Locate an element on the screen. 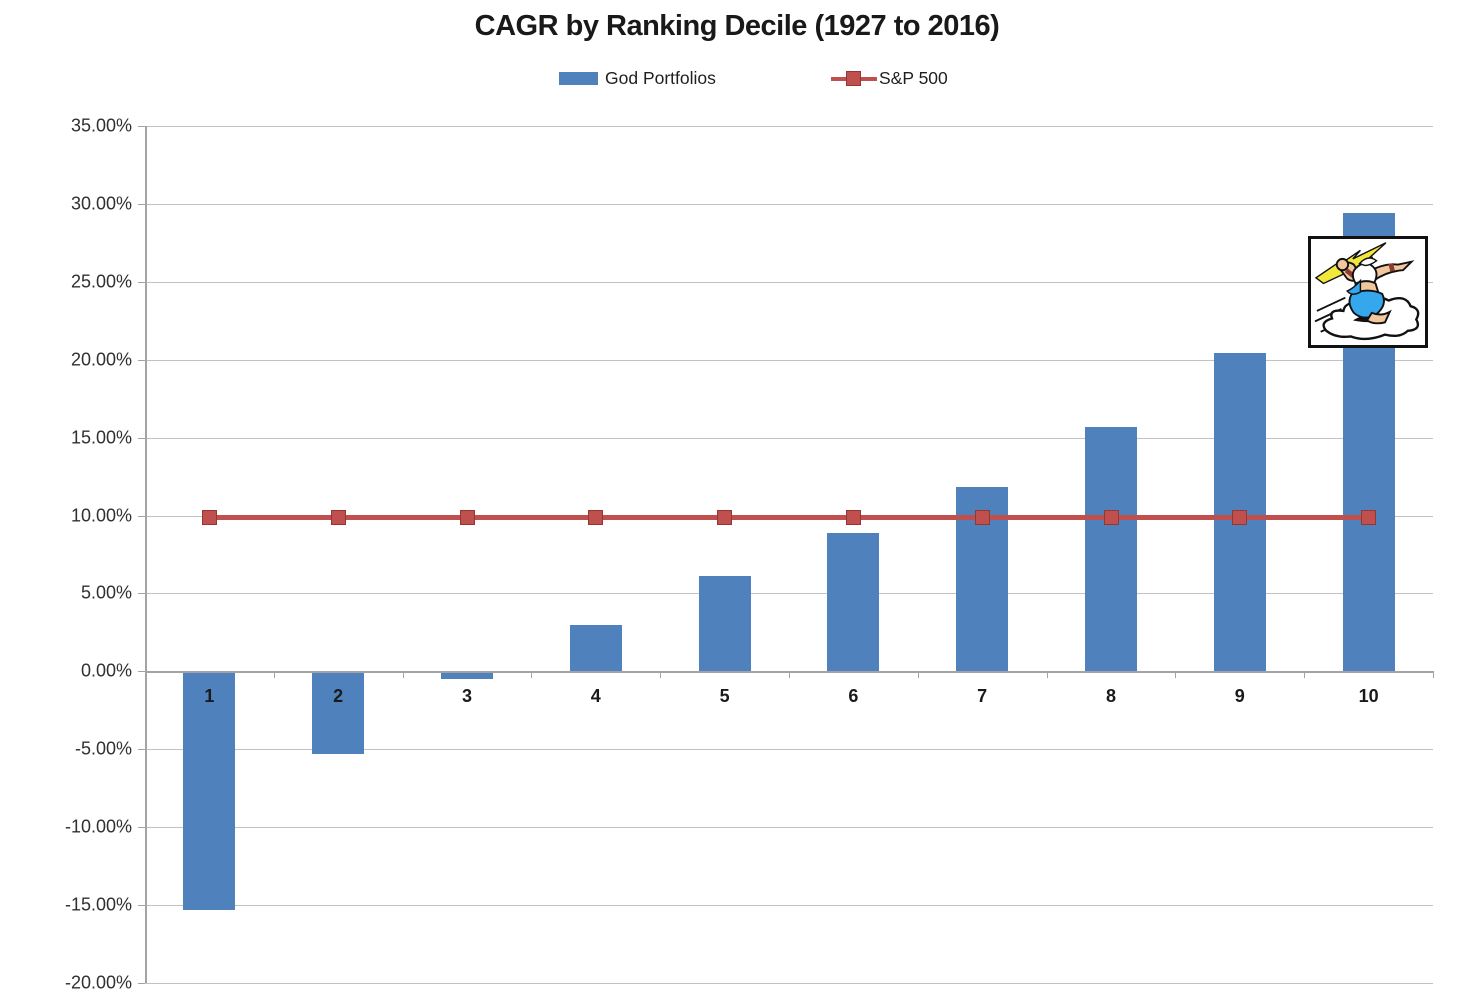 The height and width of the screenshot is (1000, 1474). category-label: 8 is located at coordinates (1111, 696).